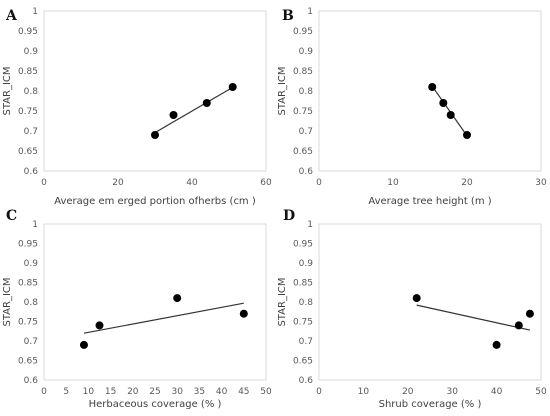 The height and width of the screenshot is (416, 550). Describe the element at coordinates (266, 183) in the screenshot. I see `x-tick-label: 60` at that location.